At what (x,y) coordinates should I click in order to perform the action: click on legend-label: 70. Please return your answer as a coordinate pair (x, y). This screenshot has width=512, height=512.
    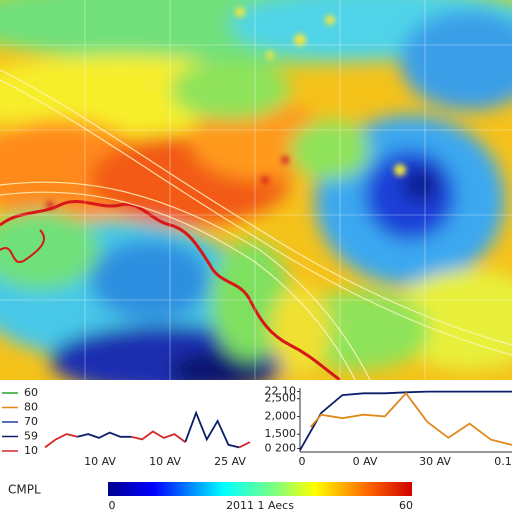
    Looking at the image, I should click on (31, 421).